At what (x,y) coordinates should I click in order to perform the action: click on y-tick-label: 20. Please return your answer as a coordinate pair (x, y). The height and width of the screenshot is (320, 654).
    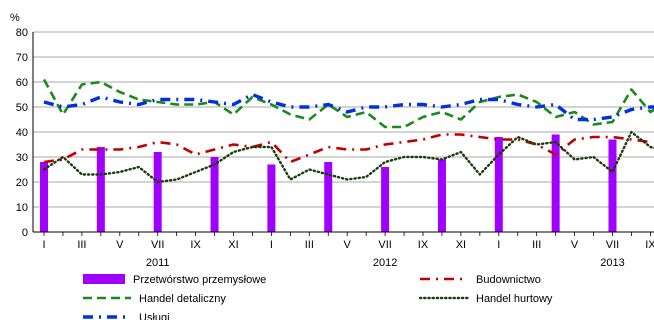
    Looking at the image, I should click on (22, 183).